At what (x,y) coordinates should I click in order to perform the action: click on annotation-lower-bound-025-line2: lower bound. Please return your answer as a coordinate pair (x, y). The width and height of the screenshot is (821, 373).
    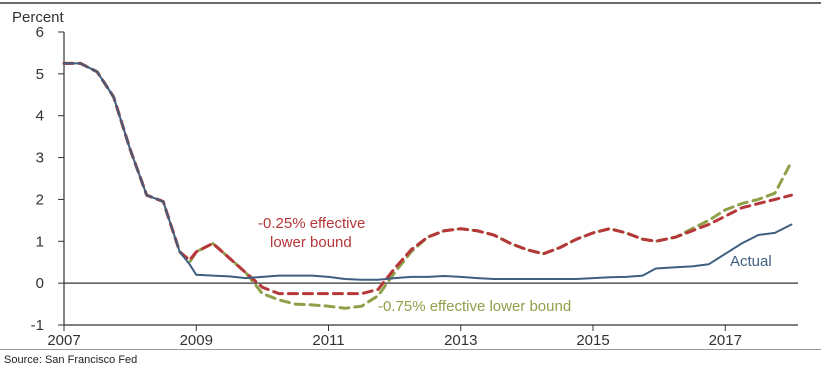
    Looking at the image, I should click on (311, 242).